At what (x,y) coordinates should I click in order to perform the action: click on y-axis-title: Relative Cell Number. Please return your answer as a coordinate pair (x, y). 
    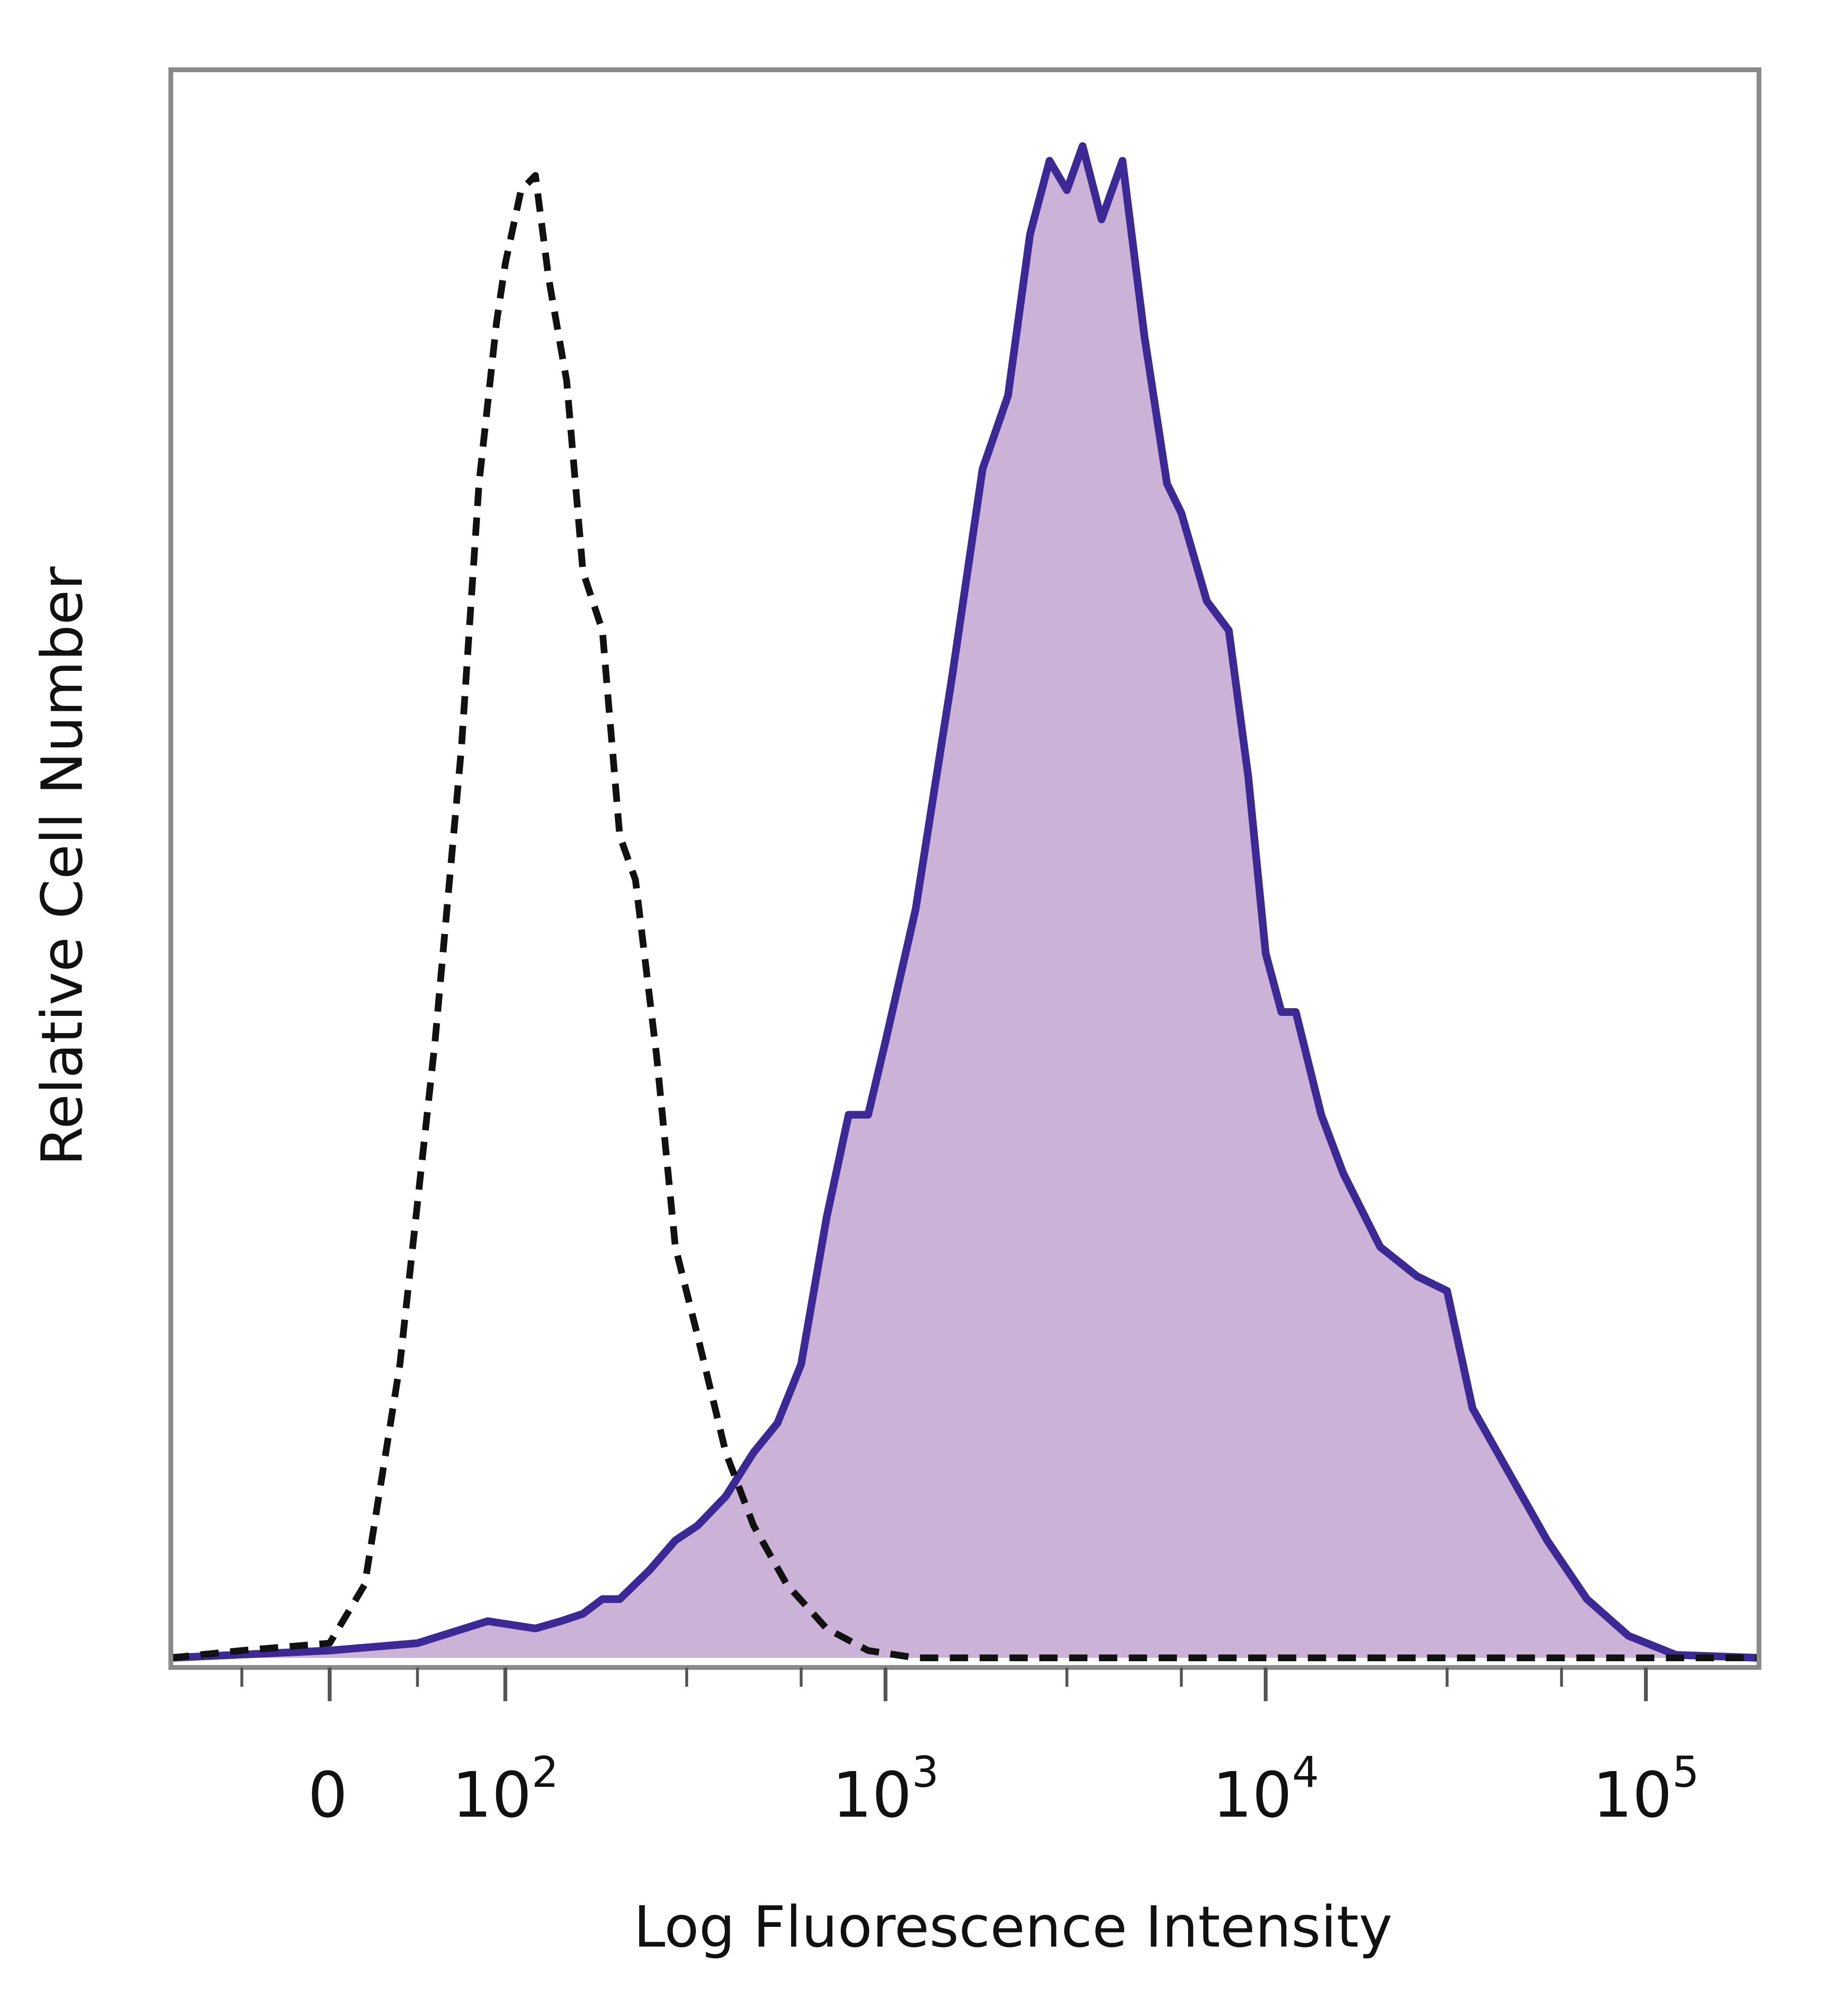
    Looking at the image, I should click on (62, 866).